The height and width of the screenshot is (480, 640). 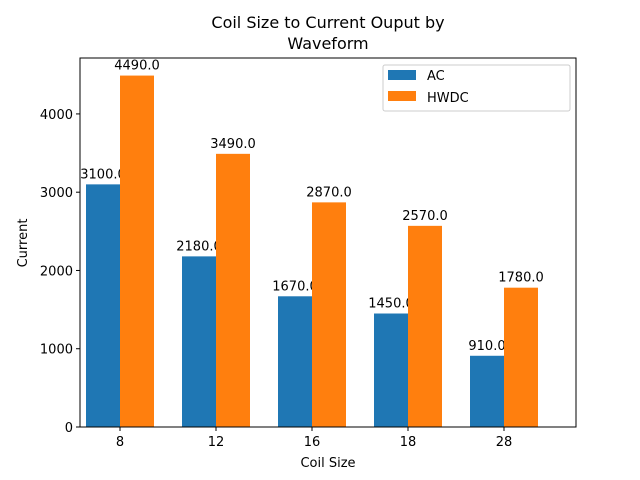 I want to click on data-label-ac-28: 910.0, so click(x=486, y=346).